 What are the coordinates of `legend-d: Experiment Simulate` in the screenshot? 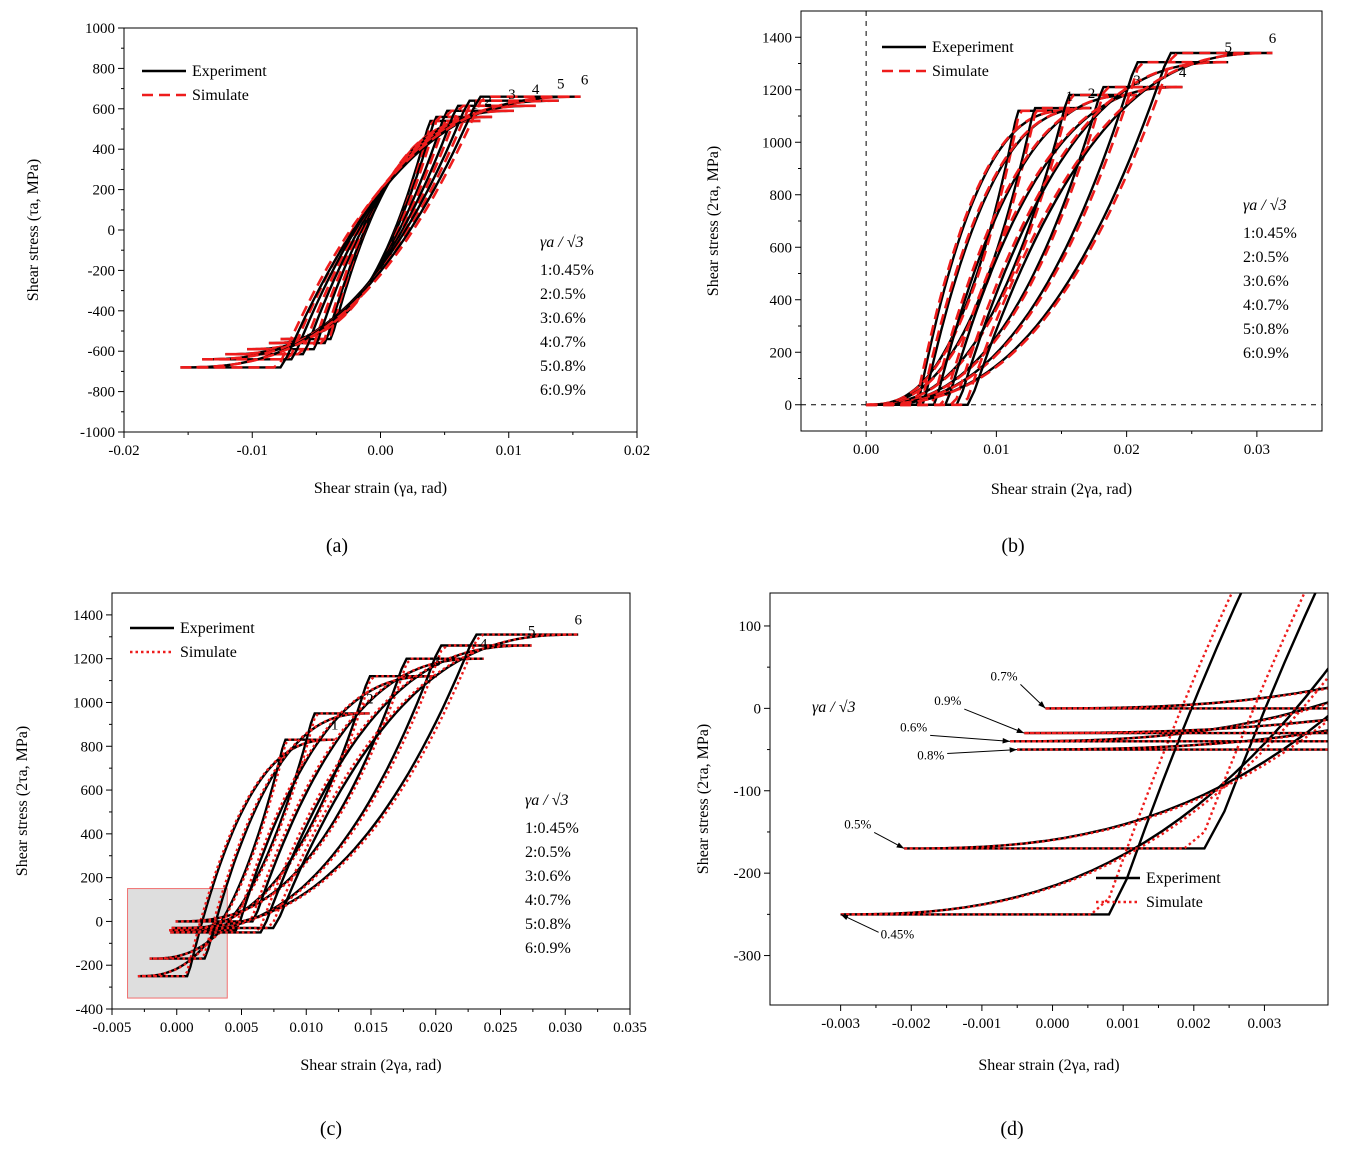 It's located at (1158, 890).